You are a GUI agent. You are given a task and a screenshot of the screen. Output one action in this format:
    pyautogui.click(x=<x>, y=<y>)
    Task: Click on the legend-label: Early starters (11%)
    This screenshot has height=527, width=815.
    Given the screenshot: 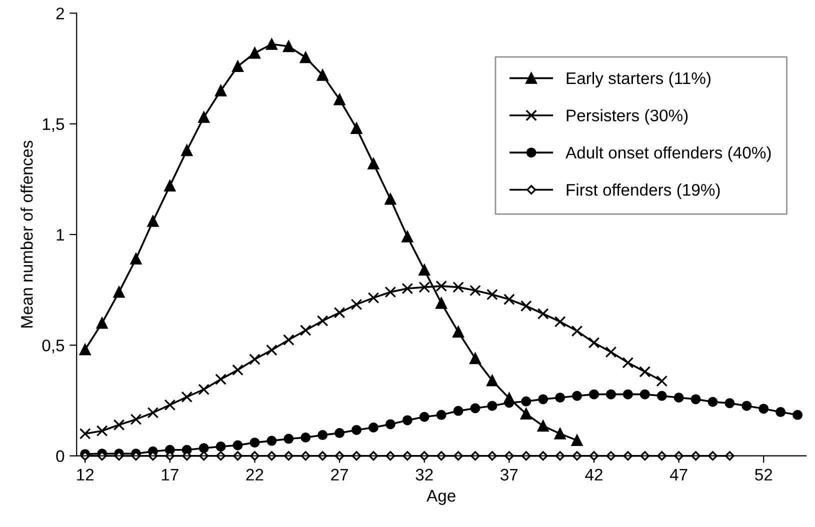 What is the action you would take?
    pyautogui.click(x=638, y=80)
    